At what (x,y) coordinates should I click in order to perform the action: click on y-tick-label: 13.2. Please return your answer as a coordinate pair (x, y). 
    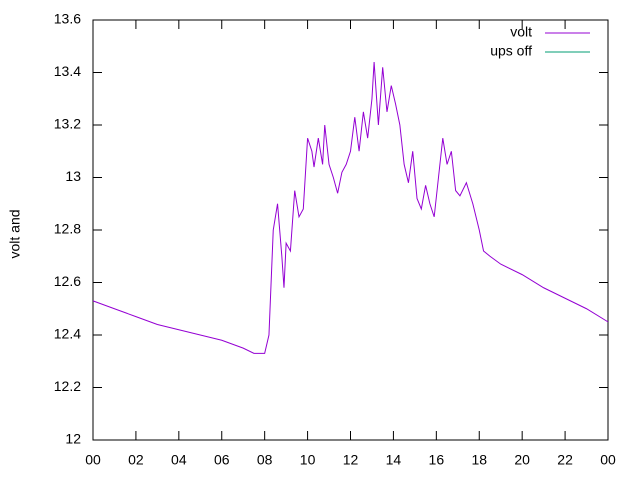
    Looking at the image, I should click on (67, 124).